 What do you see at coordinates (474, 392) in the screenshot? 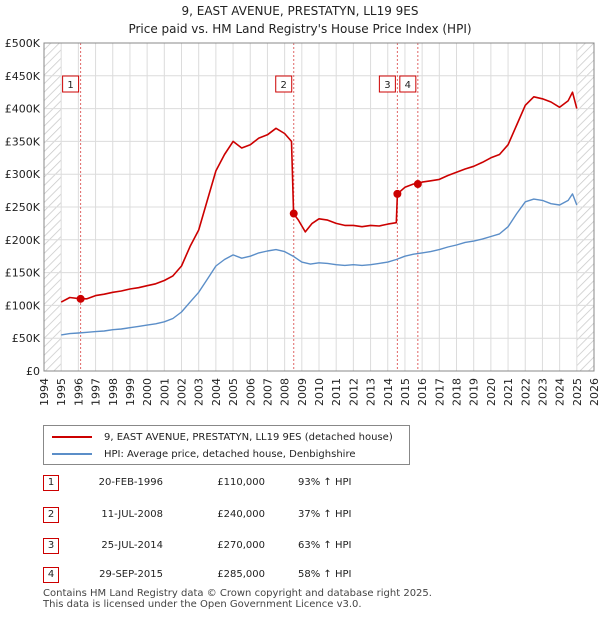
I see `x-tick-label: 2019` at bounding box center [474, 392].